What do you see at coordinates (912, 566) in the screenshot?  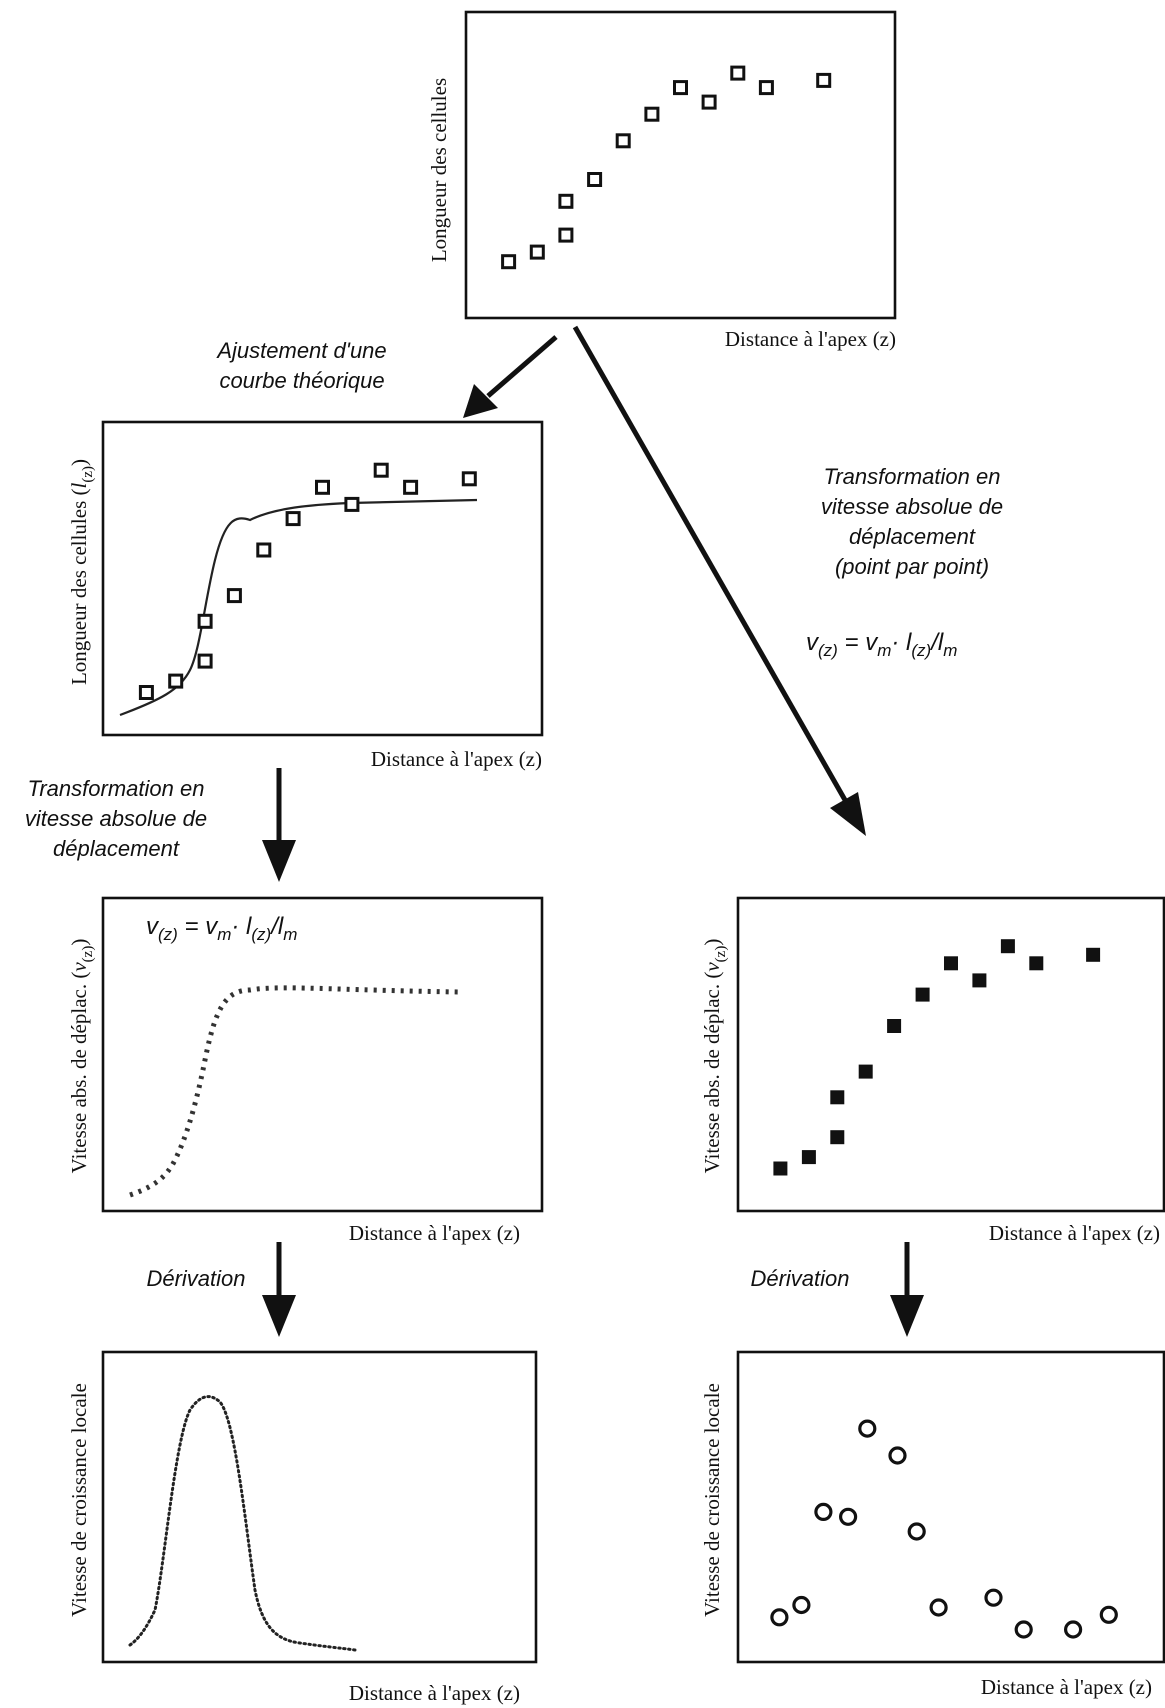 I see `right-transform-caption-line4: (point par point)` at bounding box center [912, 566].